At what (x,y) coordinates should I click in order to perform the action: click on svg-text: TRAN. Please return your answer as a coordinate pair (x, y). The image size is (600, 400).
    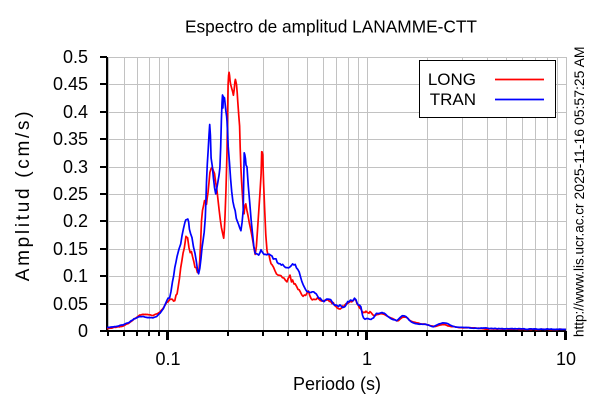
    Looking at the image, I should click on (453, 99).